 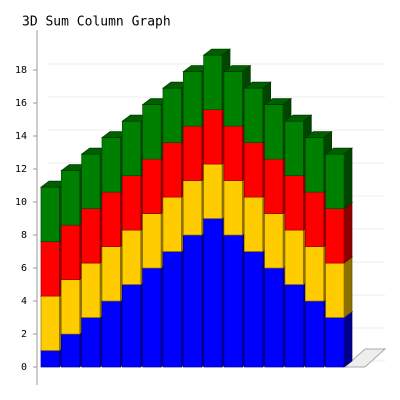 I want to click on y-tick-label: 0, so click(x=24, y=367).